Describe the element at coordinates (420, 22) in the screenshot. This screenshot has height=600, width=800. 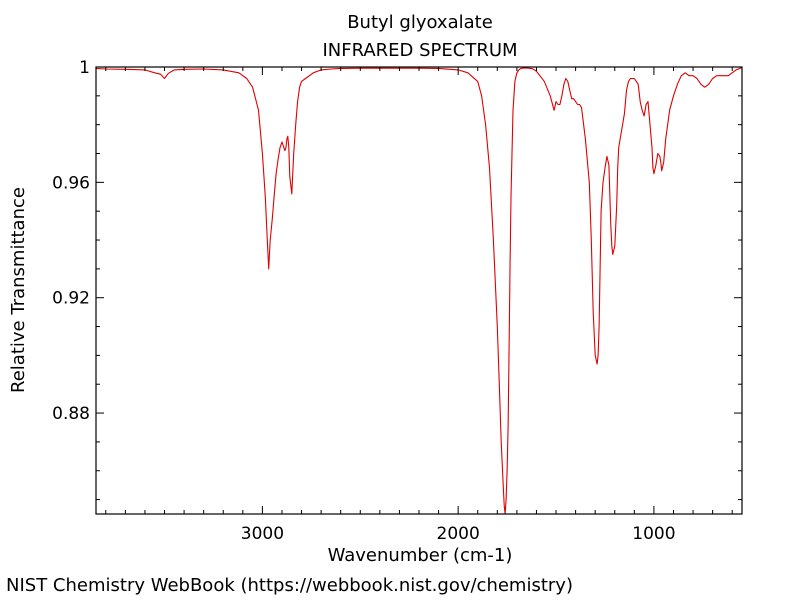
I see `chart-title: Butyl glyoxalate` at that location.